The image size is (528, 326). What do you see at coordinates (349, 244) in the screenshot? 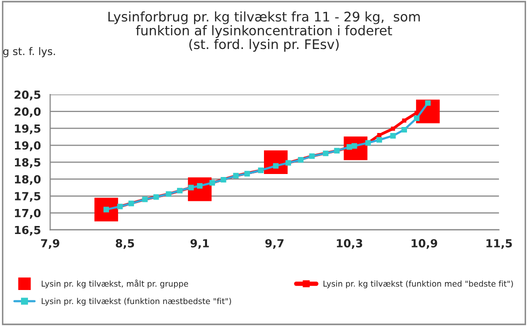
I see `x-tick-label: 10,3` at bounding box center [349, 244].